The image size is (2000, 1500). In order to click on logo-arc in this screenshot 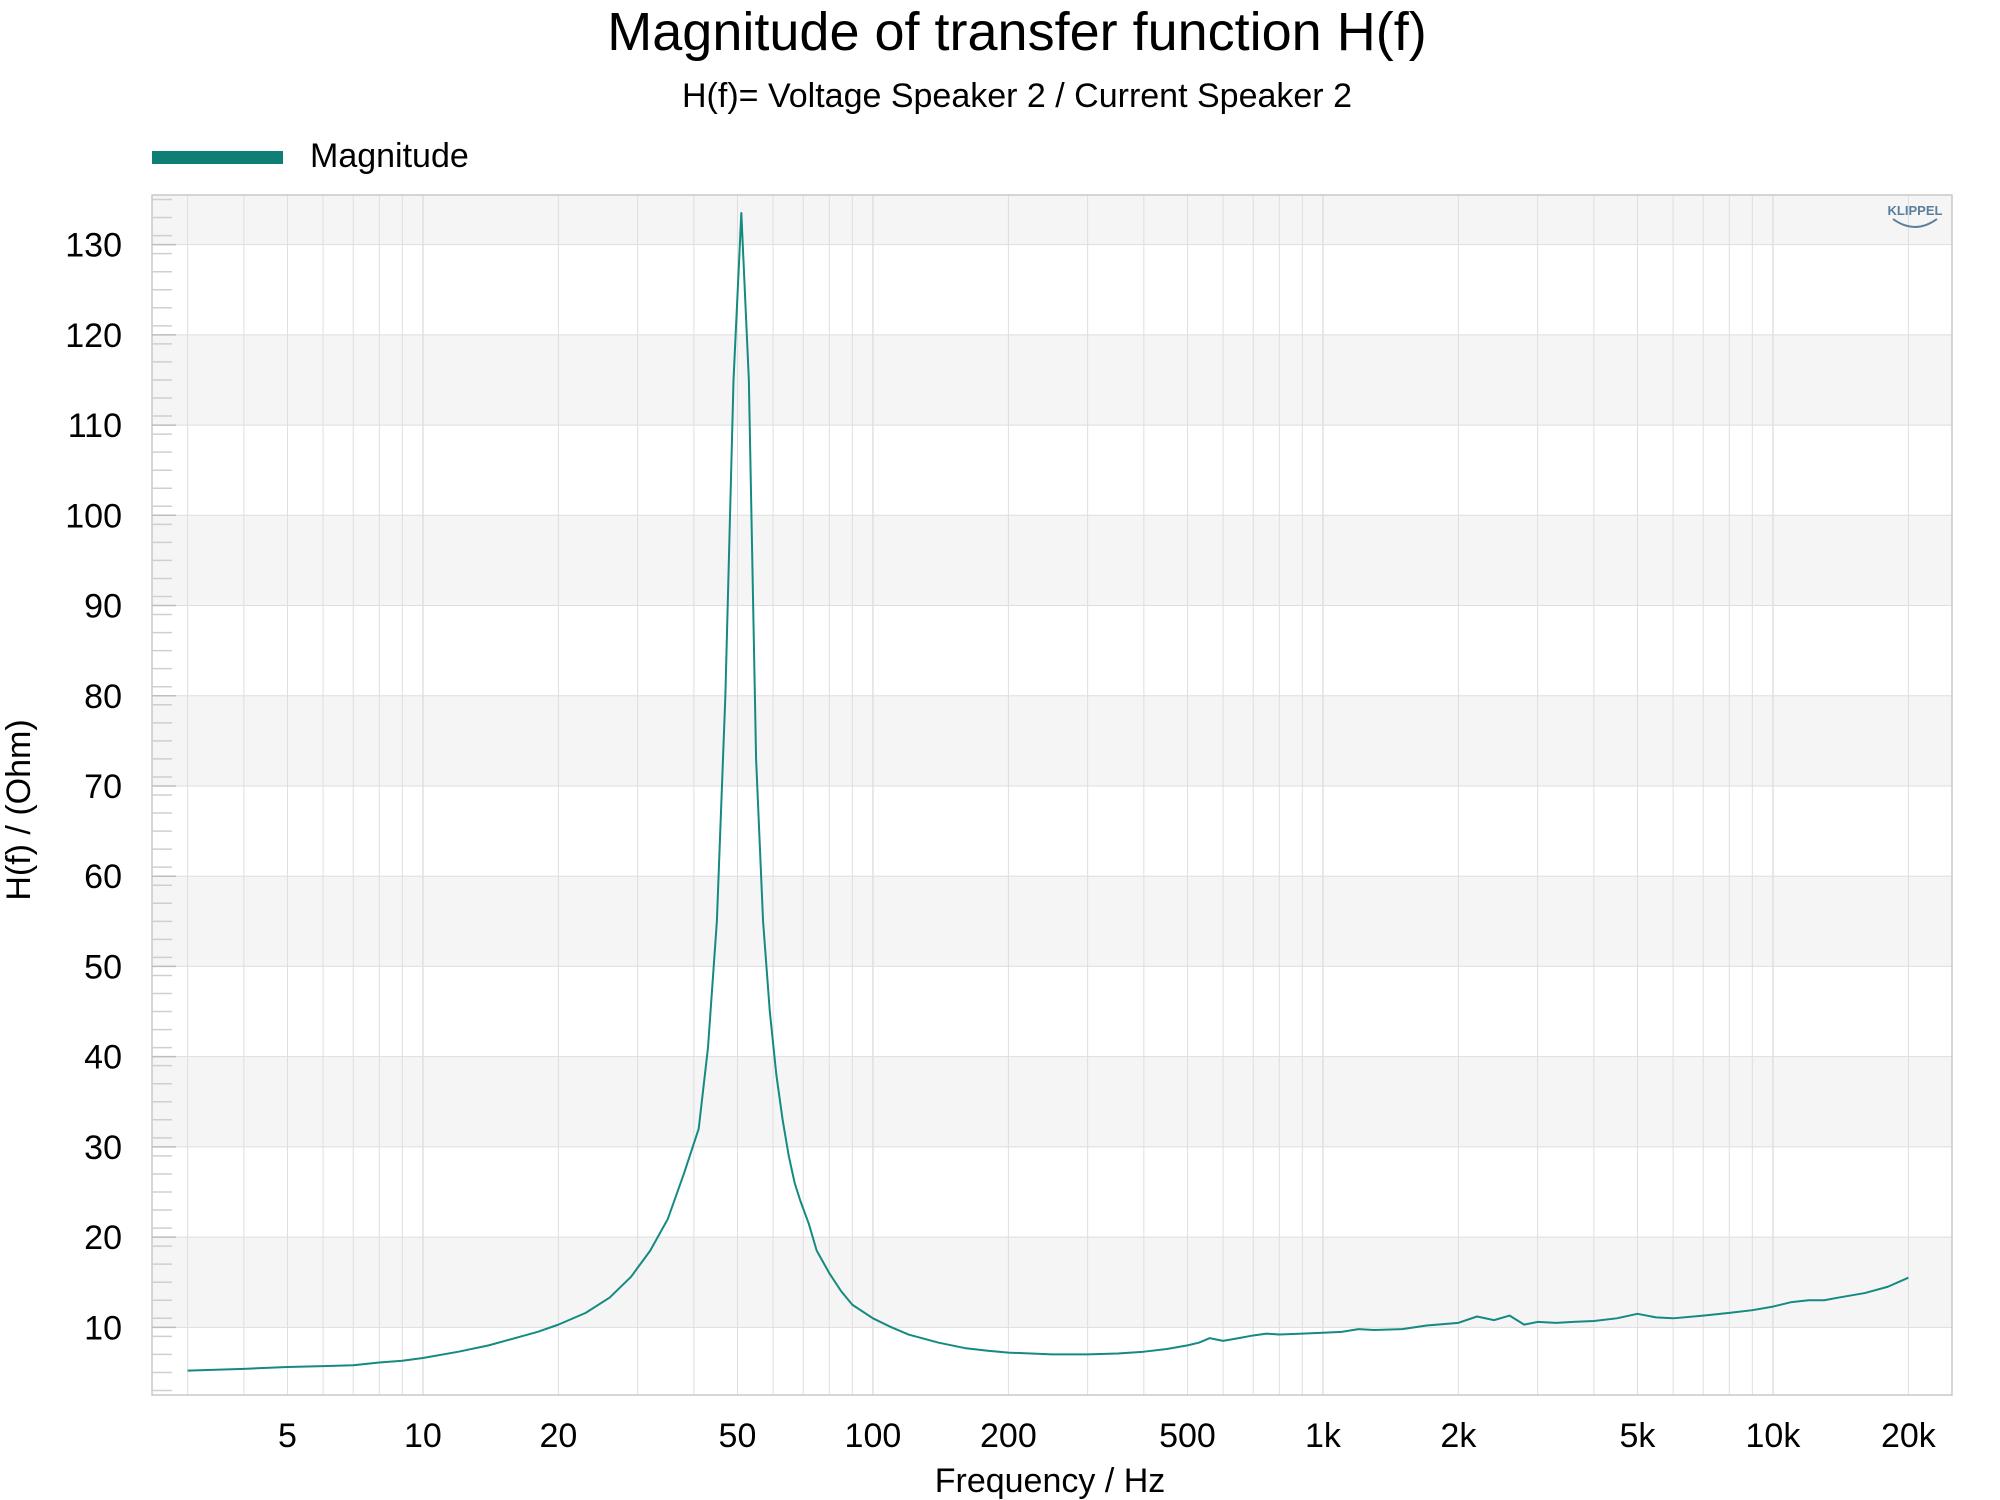, I will do `click(1915, 223)`.